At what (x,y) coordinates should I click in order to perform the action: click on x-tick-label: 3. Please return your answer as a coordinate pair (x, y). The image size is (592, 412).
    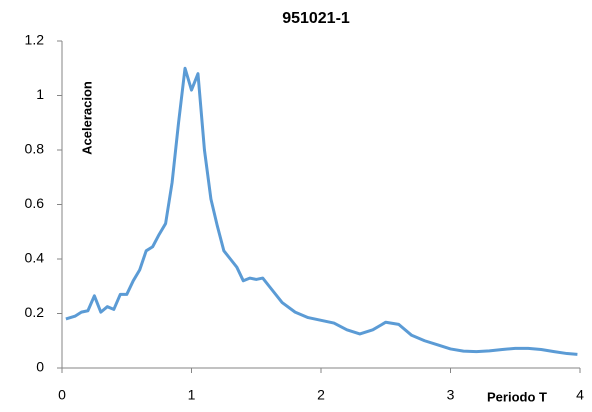
    Looking at the image, I should click on (451, 395).